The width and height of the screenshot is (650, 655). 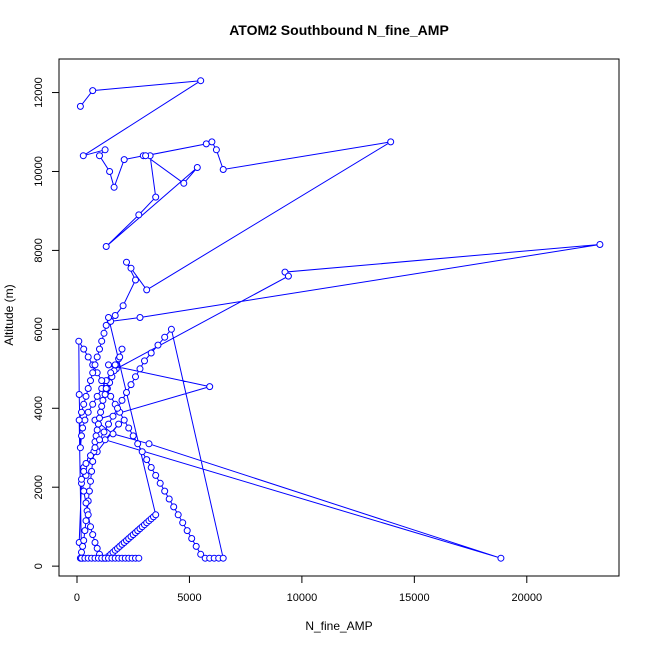 I want to click on y-axis: 0 2000 4000 6000 8000 10000 12000, so click(x=46, y=323).